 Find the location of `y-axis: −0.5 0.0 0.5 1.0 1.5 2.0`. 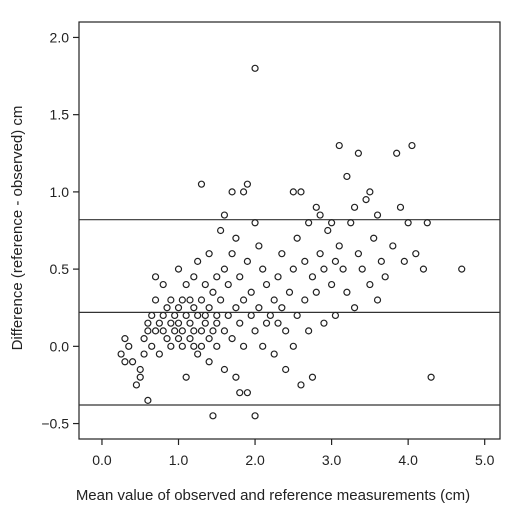

y-axis: −0.5 0.0 0.5 1.0 1.5 2.0 is located at coordinates (60, 230).